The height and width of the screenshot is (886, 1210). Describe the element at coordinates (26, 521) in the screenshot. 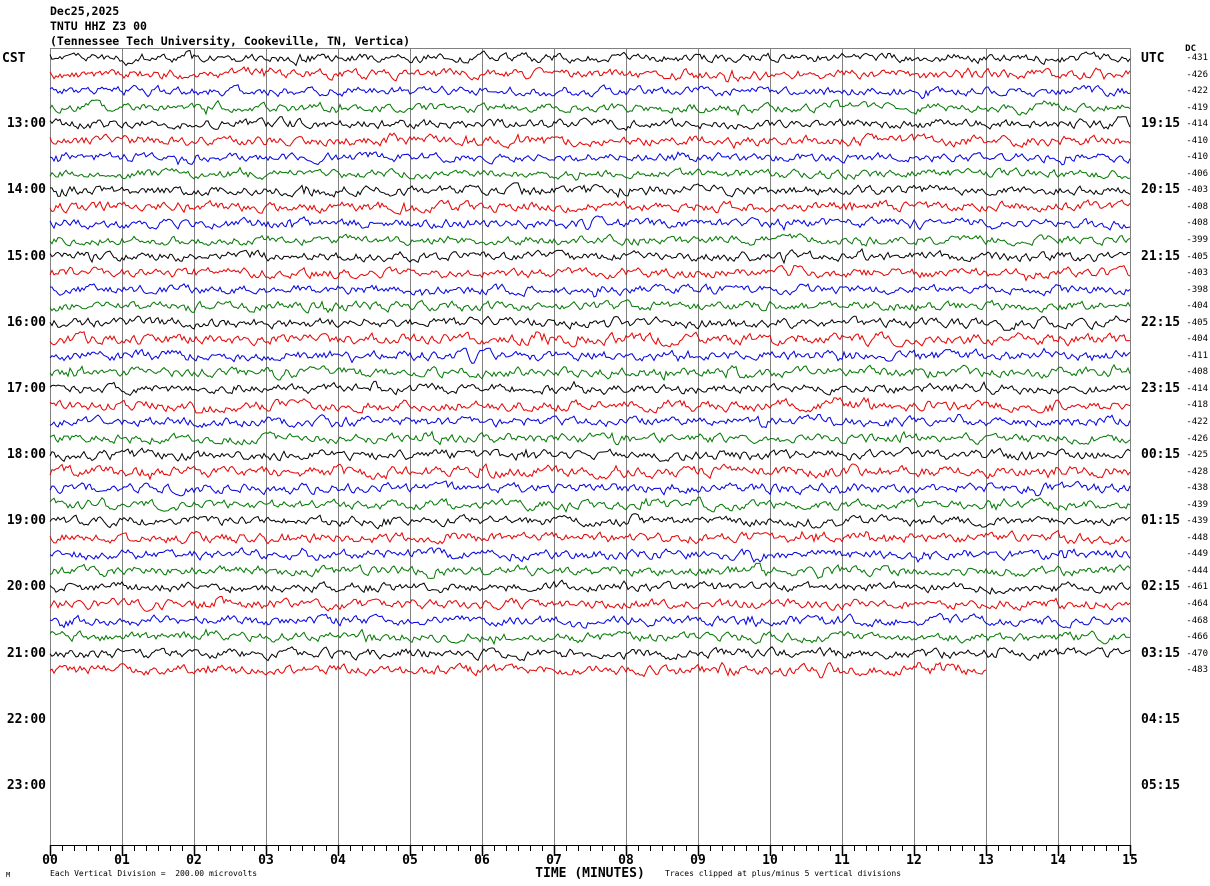

I see `cst-label-19:00: 19:00` at that location.